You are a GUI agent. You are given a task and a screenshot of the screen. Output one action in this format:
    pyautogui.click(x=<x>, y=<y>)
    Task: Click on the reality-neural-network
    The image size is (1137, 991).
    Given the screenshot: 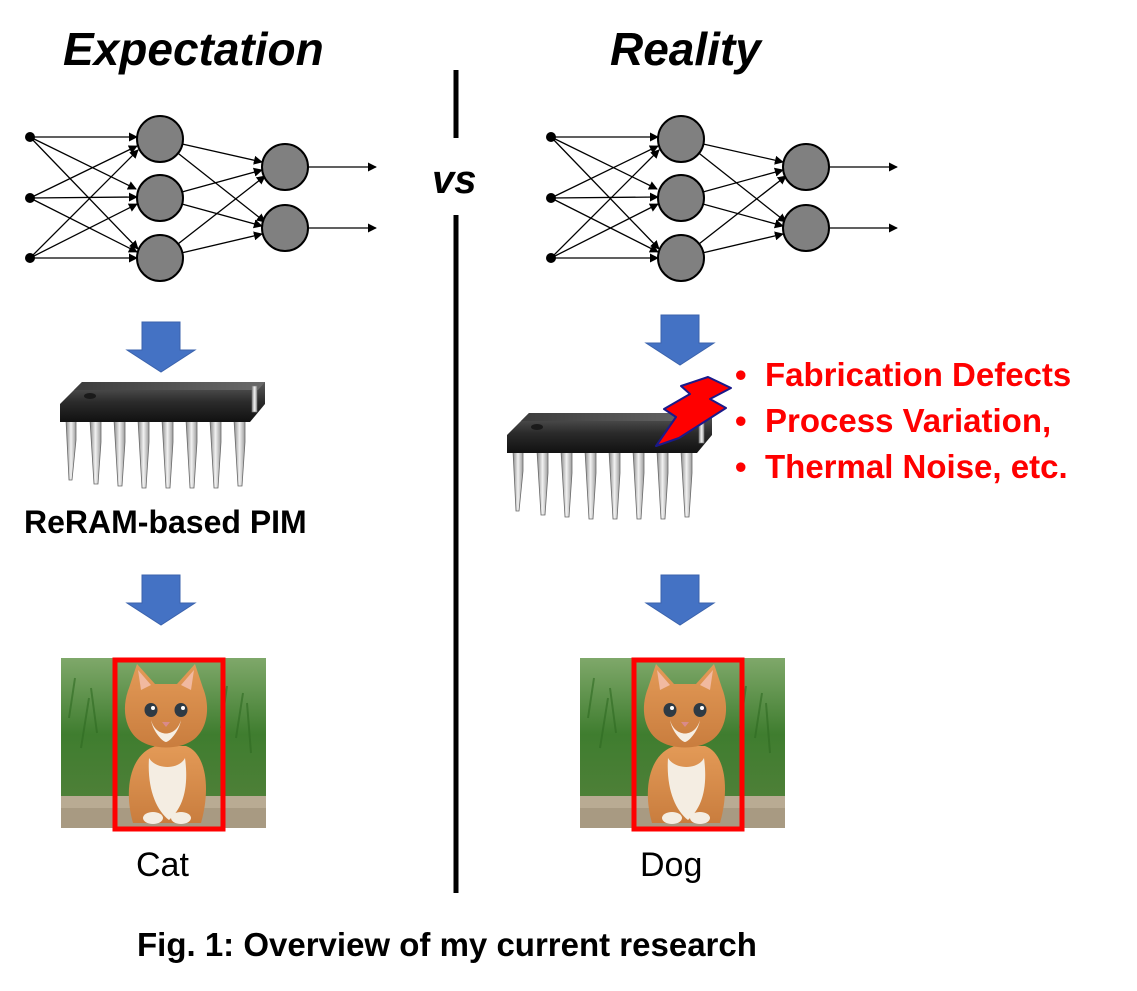 What is the action you would take?
    pyautogui.click(x=721, y=198)
    